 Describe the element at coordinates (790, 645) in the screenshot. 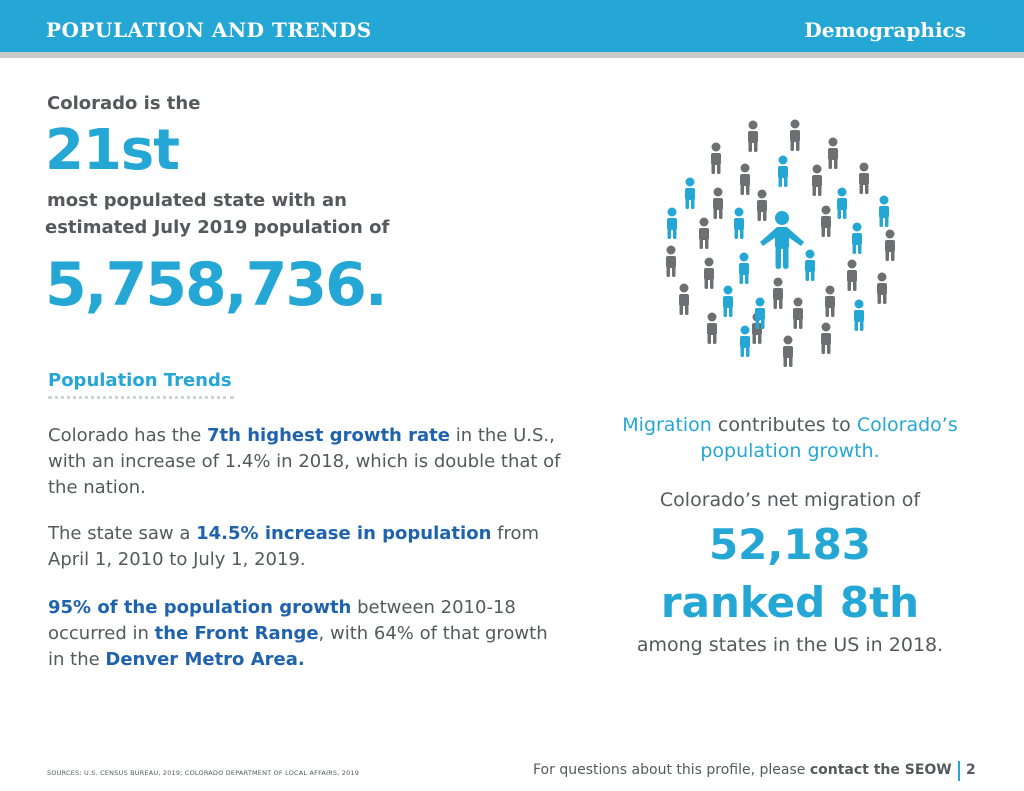

I see `migration-rank-context: among states in the US in 2018.` at that location.